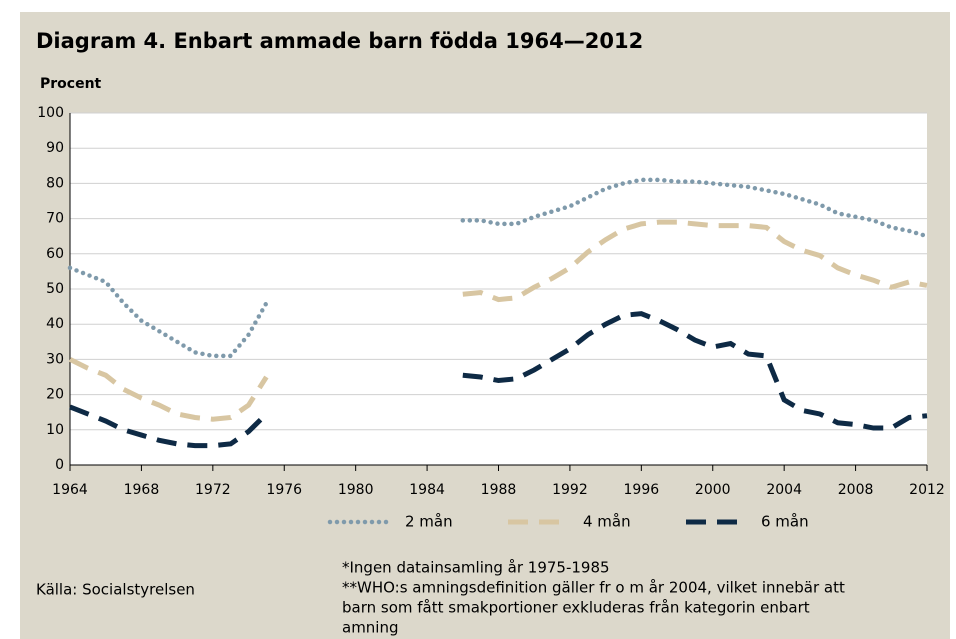 The image size is (956, 639). What do you see at coordinates (499, 490) in the screenshot?
I see `x-tick-label: 1988` at bounding box center [499, 490].